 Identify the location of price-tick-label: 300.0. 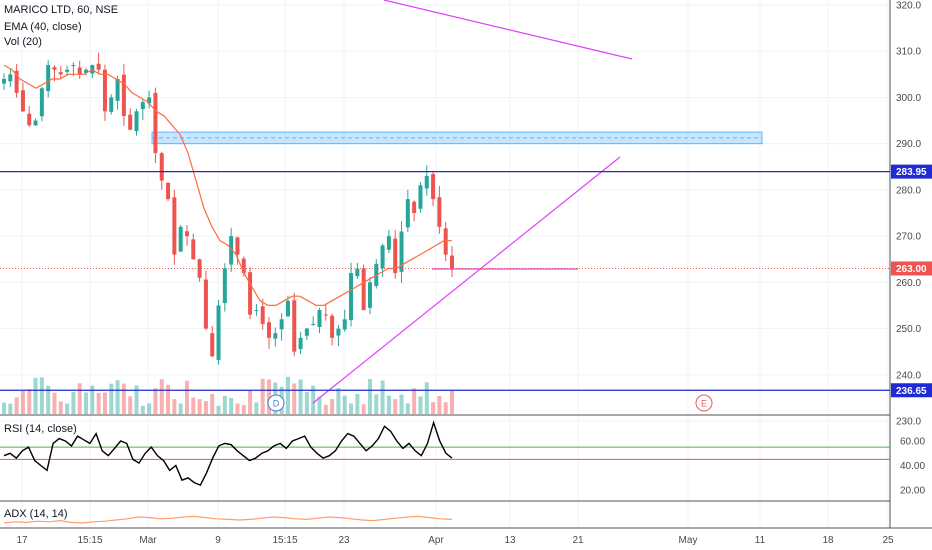
(908, 98).